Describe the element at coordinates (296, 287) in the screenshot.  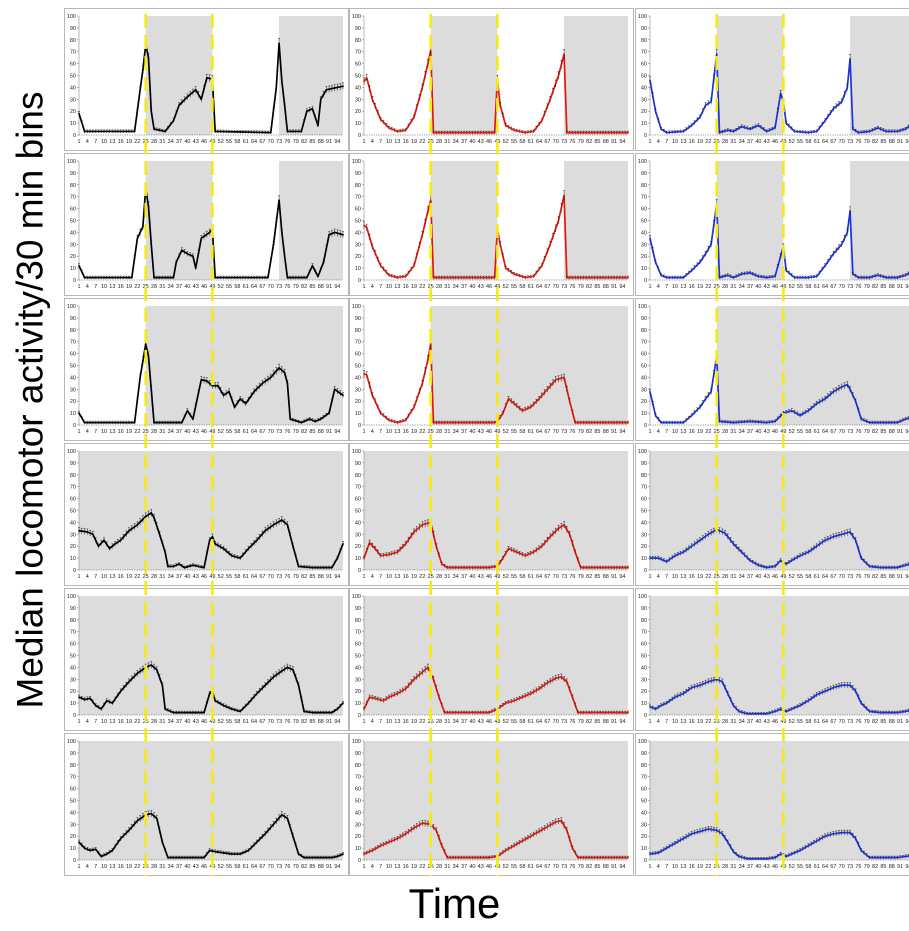
I see `x-tick-label: 79` at that location.